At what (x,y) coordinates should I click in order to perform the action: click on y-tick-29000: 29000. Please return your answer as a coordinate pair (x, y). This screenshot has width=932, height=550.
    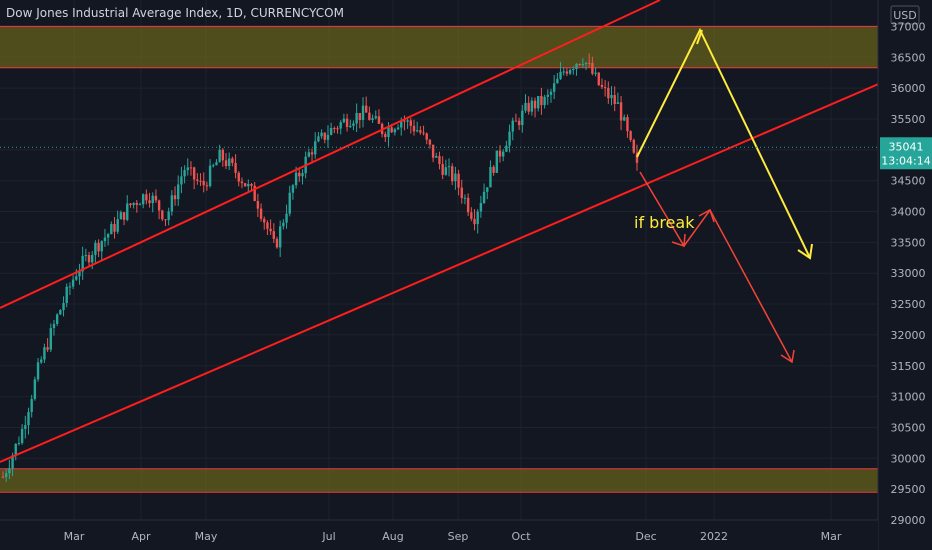
    Looking at the image, I should click on (908, 520).